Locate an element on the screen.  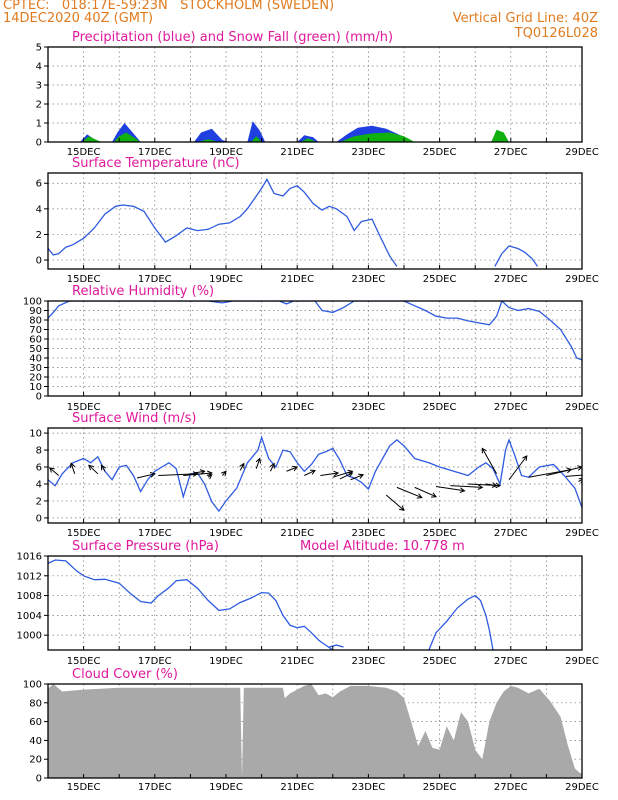
header-run-date: 14DEC2020 40Z (GMT) is located at coordinates (78, 18).